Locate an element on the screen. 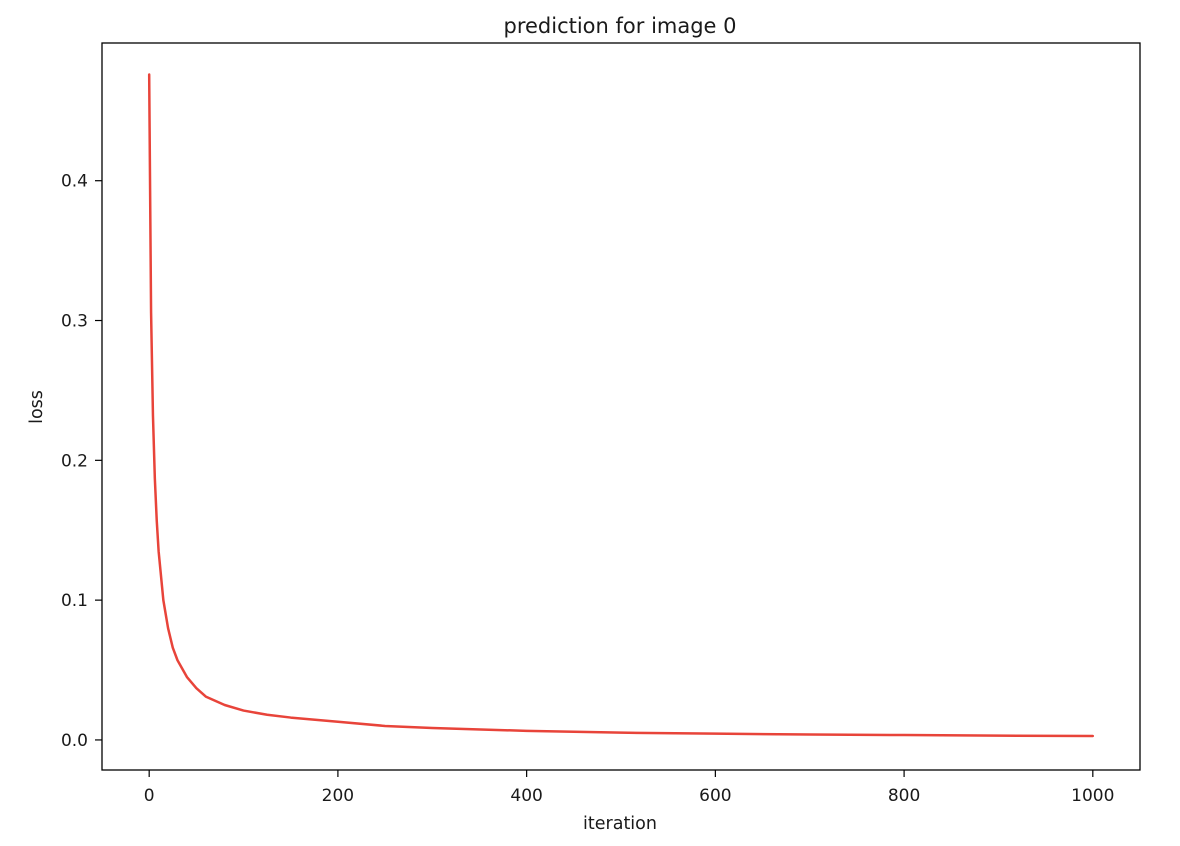  chart-title: prediction for image 0 is located at coordinates (619, 26).